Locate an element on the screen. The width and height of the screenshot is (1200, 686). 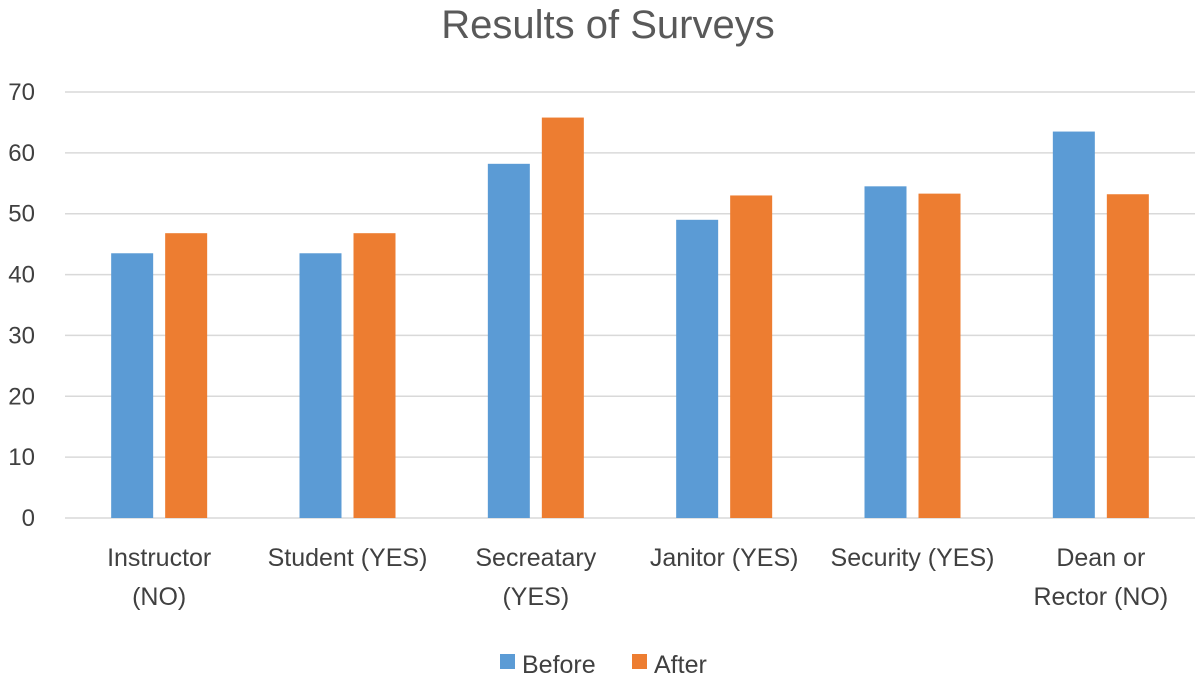
y-tick-label: 30 is located at coordinates (21, 335).